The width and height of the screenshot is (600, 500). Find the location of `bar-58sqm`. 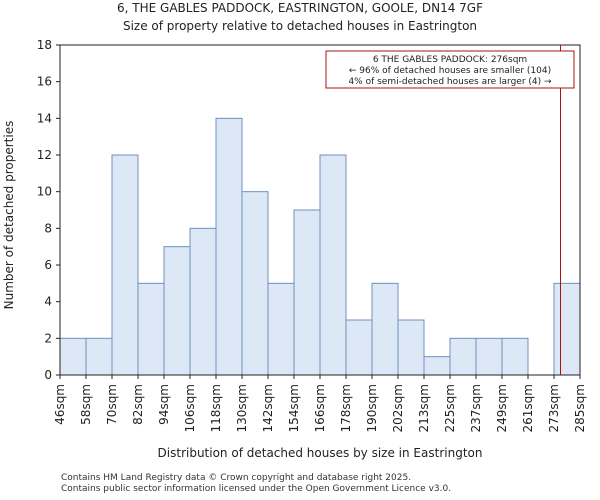

bar-58sqm is located at coordinates (99, 356).